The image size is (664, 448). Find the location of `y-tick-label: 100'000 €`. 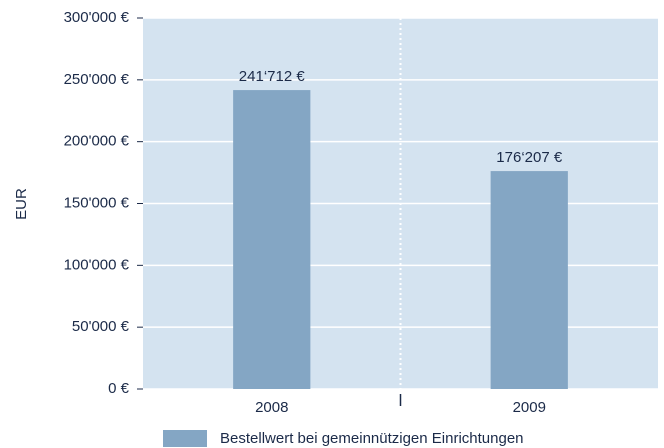

y-tick-label: 100'000 € is located at coordinates (97, 264).